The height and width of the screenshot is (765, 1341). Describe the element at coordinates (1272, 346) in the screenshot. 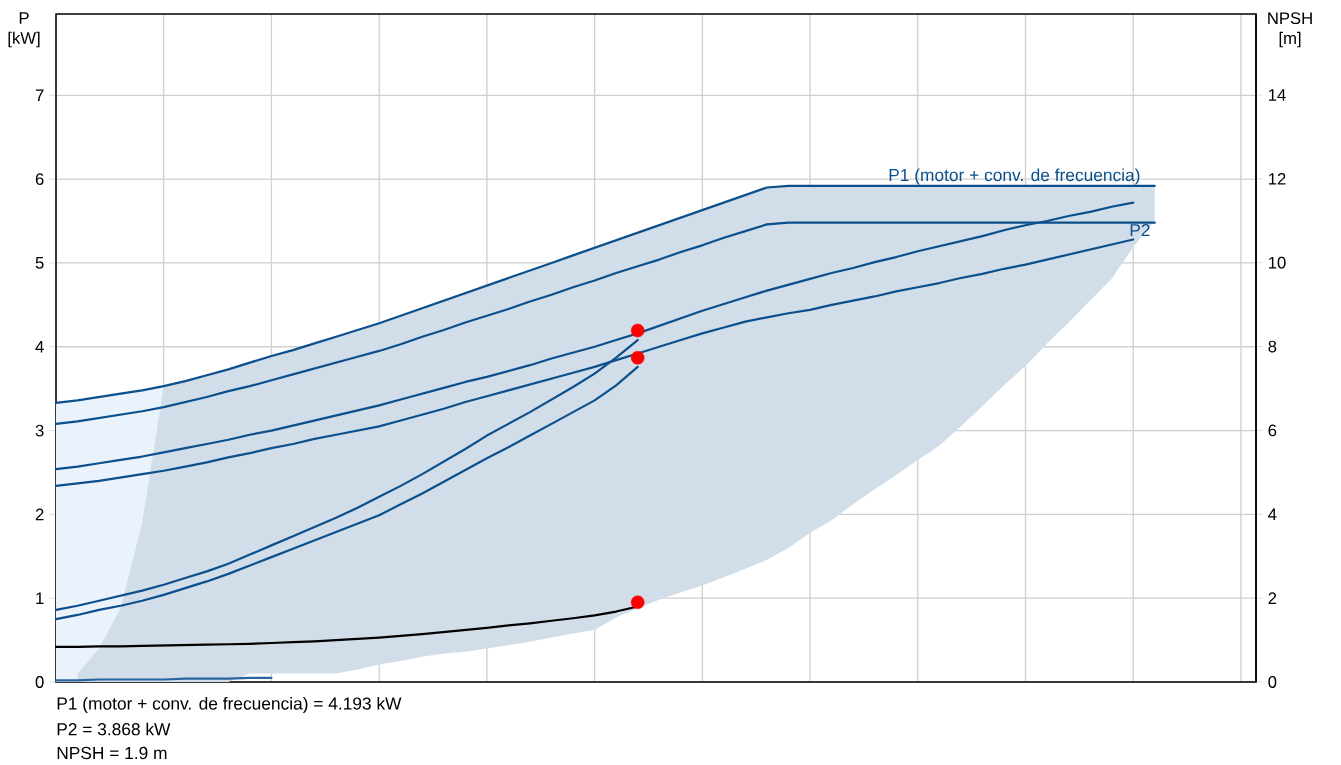

I see `y2-tick-label: 8` at that location.